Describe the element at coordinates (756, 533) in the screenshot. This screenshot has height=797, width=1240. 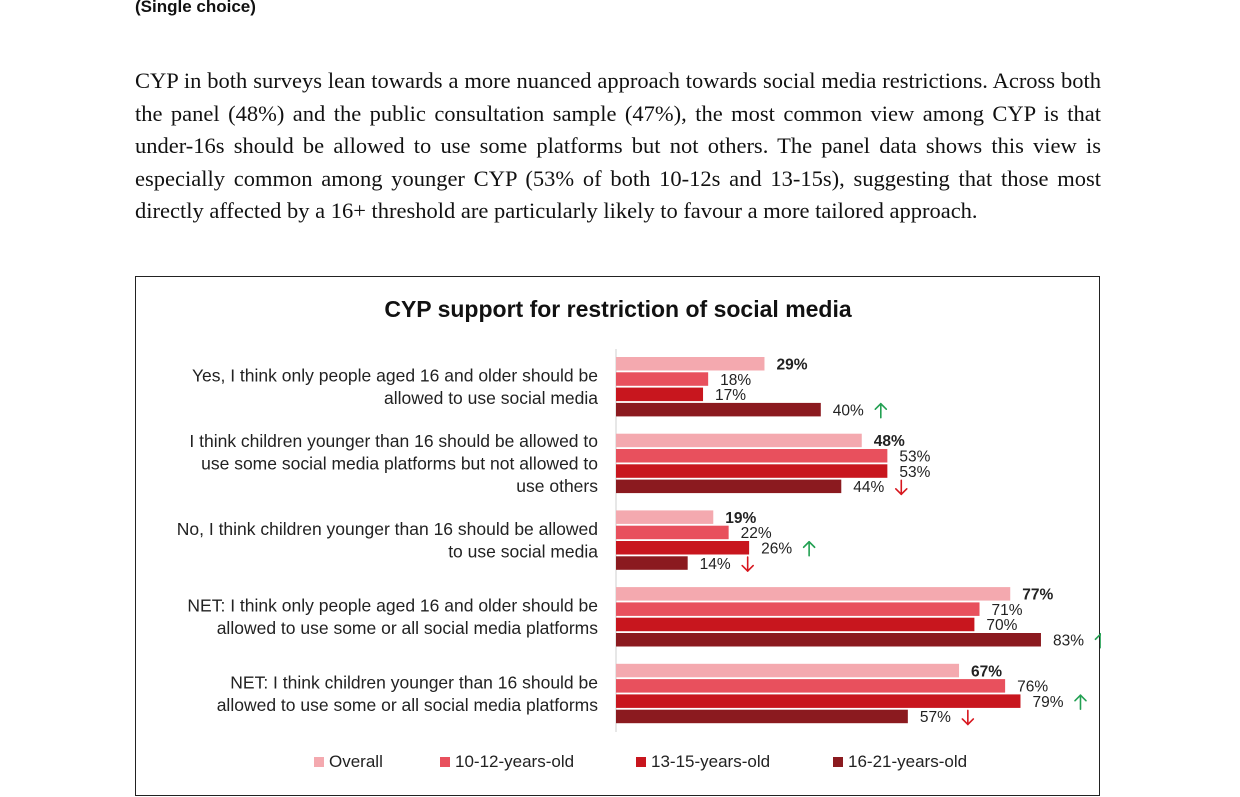
I see `data-label: 22%` at that location.